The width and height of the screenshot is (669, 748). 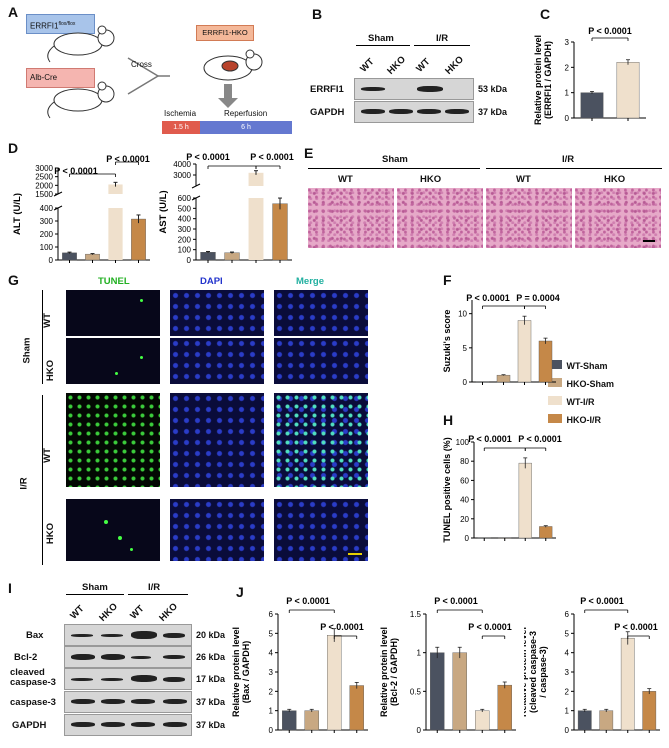 I want to click on panel-label-i: I, so click(x=10, y=588).